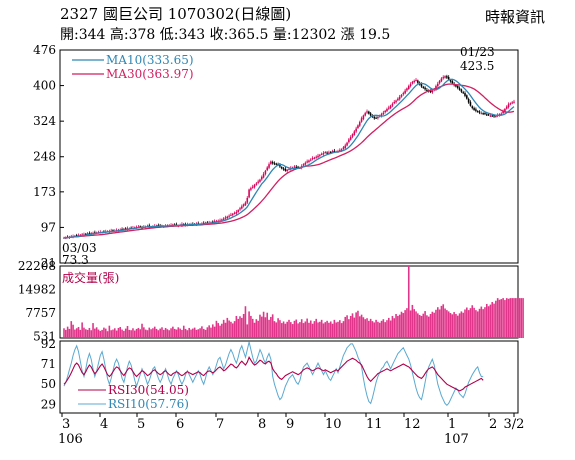 The image size is (575, 460). Describe the element at coordinates (48, 404) in the screenshot. I see `rsi-tick-label: 29` at that location.